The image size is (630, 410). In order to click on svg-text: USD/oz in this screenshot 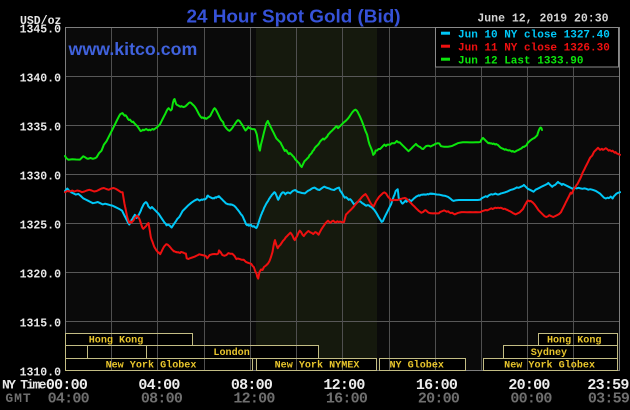, I will do `click(41, 21)`.